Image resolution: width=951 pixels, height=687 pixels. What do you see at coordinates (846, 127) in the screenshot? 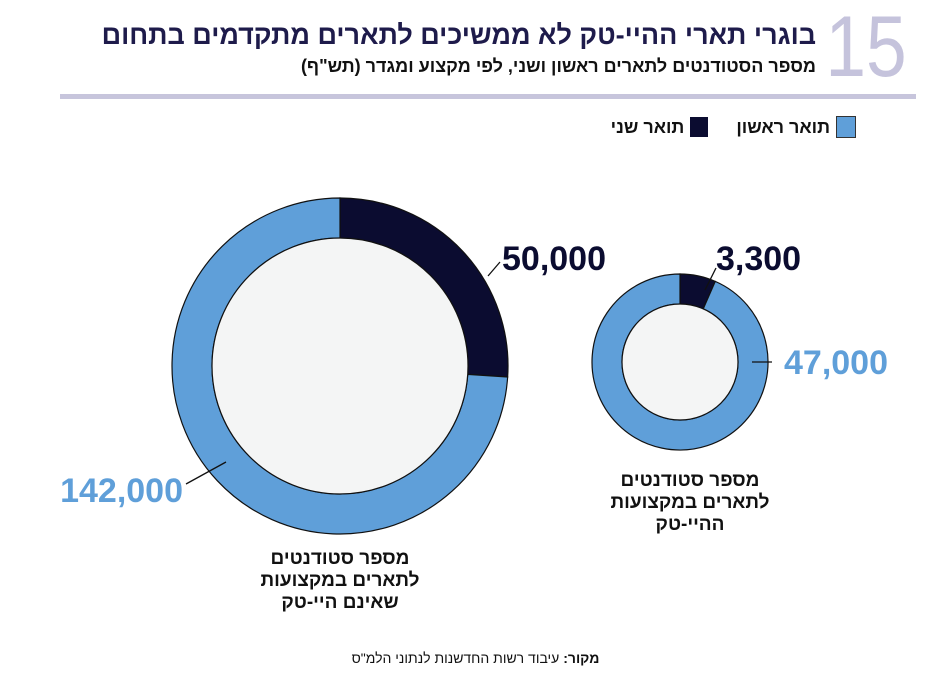
I see `legend-swatch-first-degree` at bounding box center [846, 127].